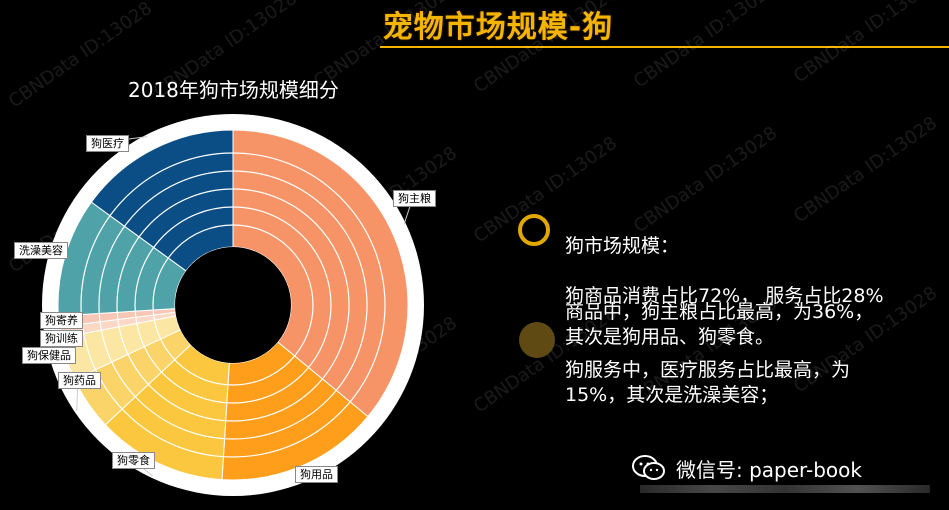  I want to click on ring-divider, so click(233, 305).